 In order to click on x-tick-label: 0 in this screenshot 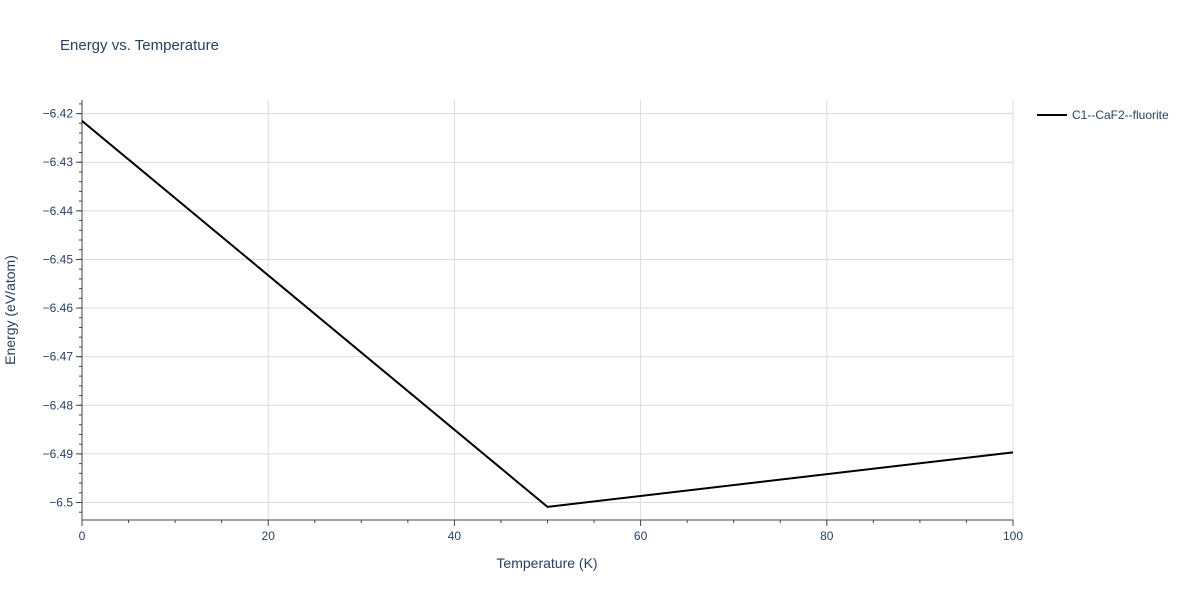, I will do `click(82, 536)`.